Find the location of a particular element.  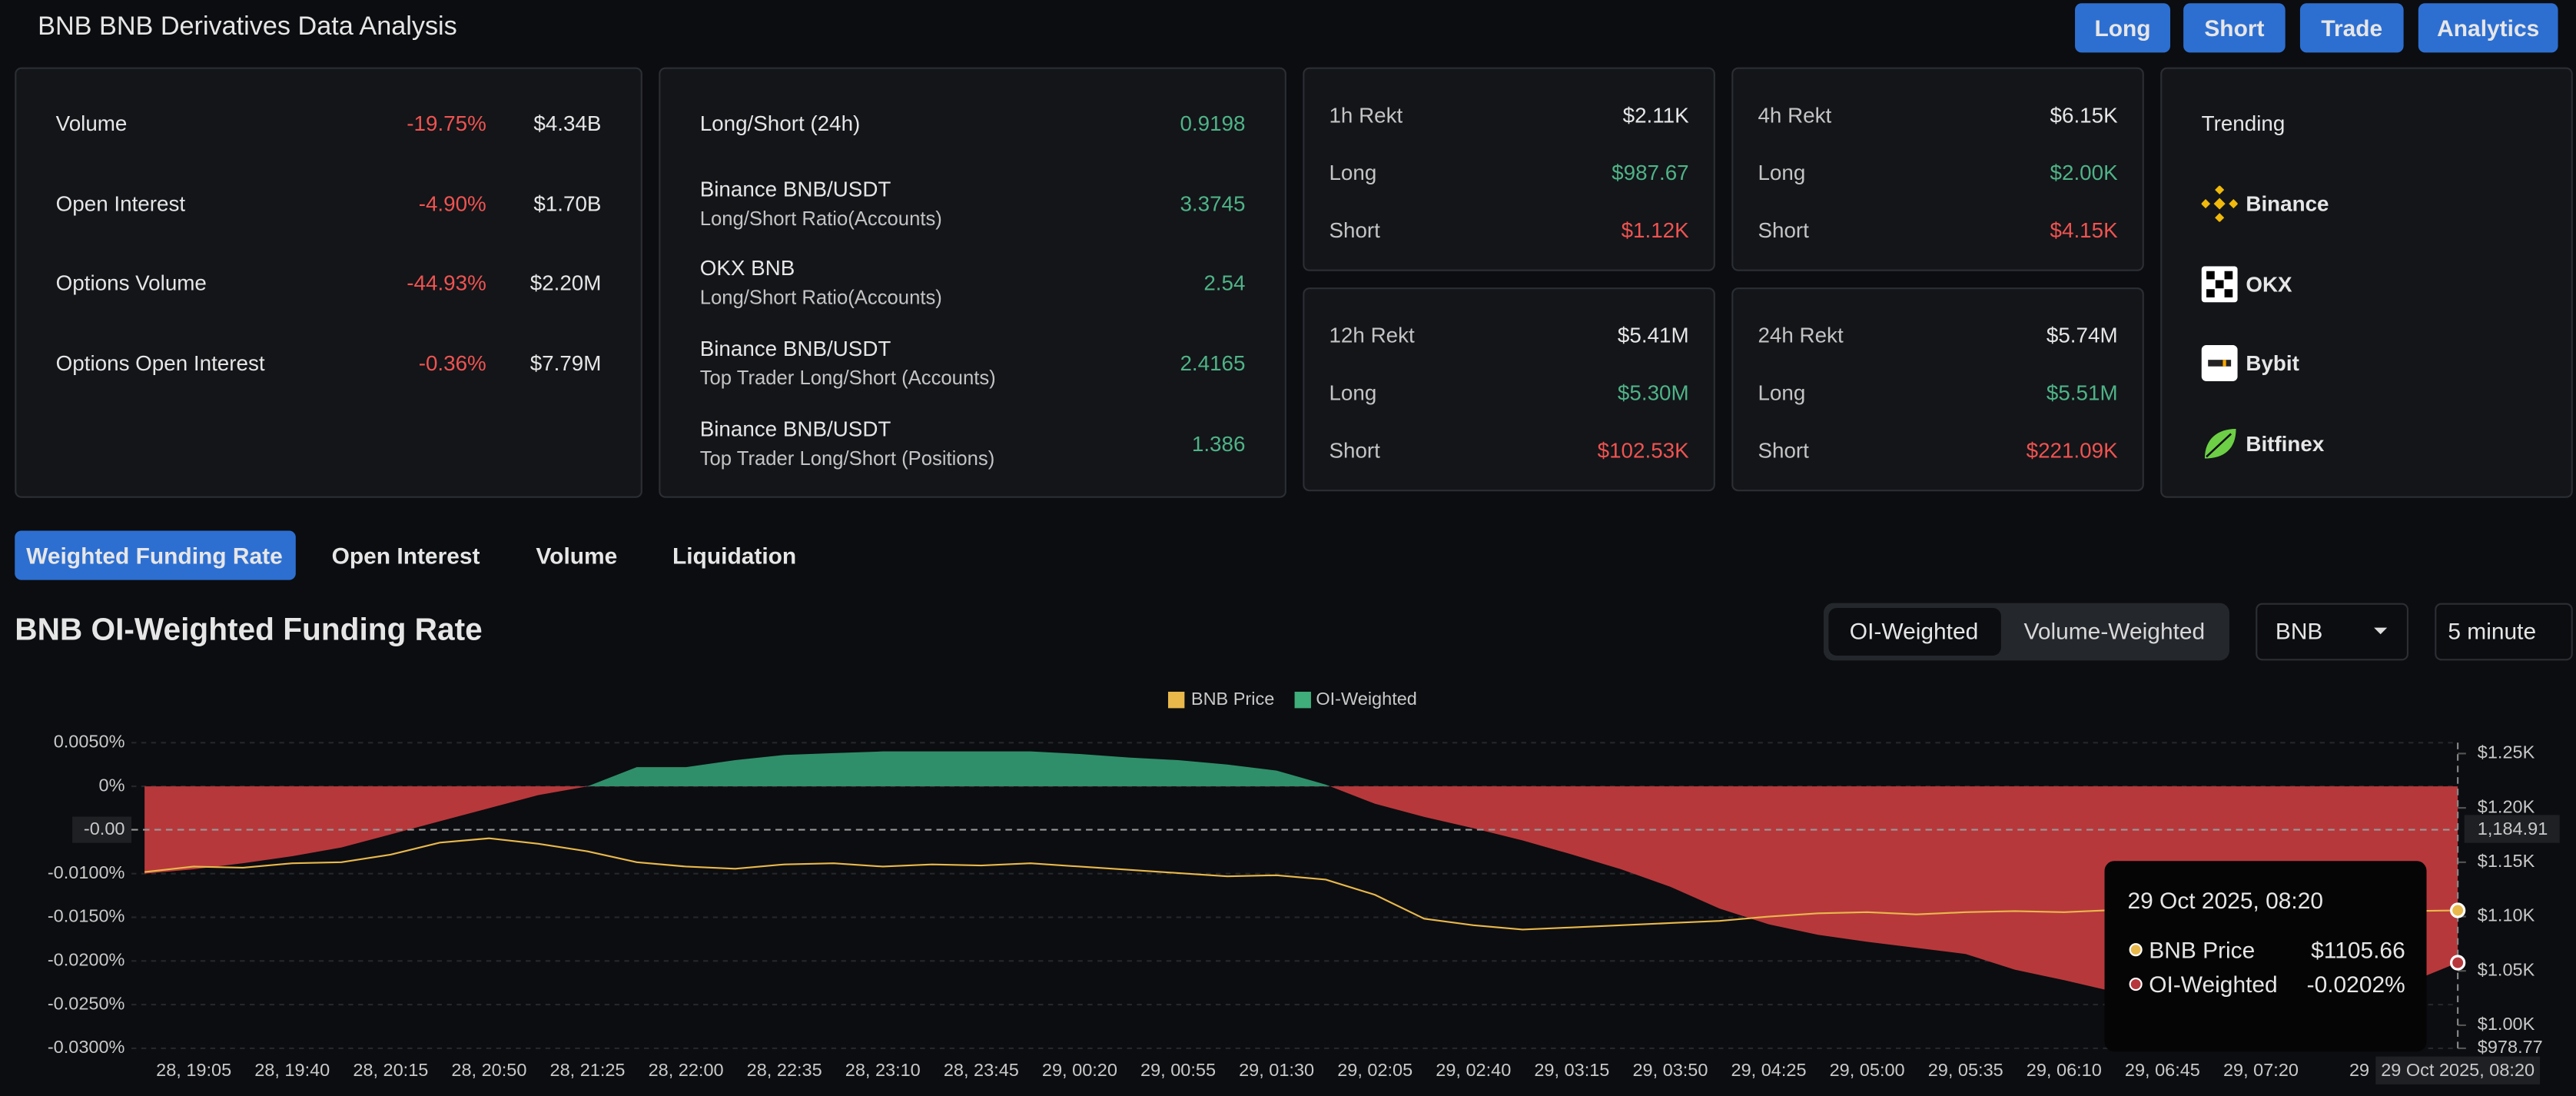

metric-label: Open Interest is located at coordinates (120, 203).